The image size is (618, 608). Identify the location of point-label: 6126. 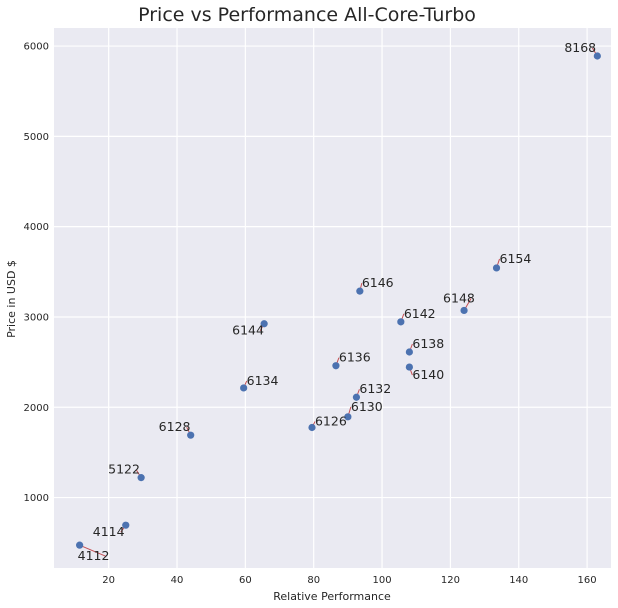
(331, 420).